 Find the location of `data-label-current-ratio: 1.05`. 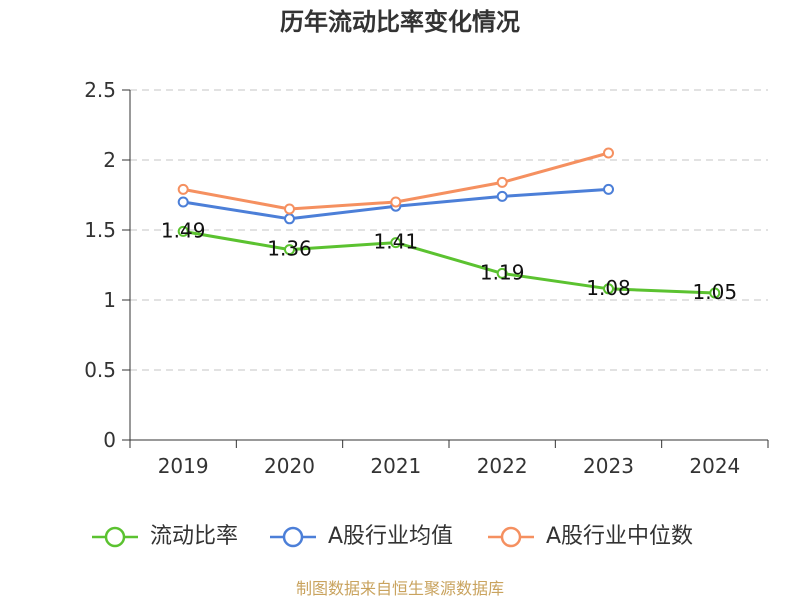

data-label-current-ratio: 1.05 is located at coordinates (715, 292).